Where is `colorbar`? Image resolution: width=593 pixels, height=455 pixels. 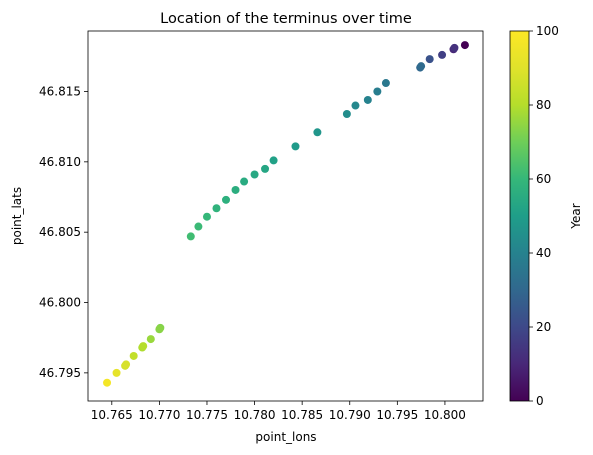
colorbar is located at coordinates (519, 216).